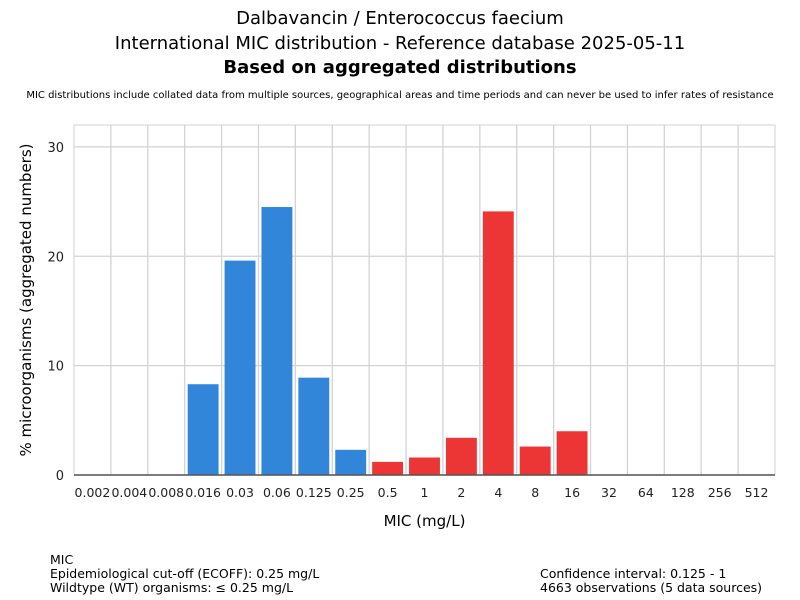 The image size is (800, 600). What do you see at coordinates (498, 492) in the screenshot?
I see `x-tick-label: 4` at bounding box center [498, 492].